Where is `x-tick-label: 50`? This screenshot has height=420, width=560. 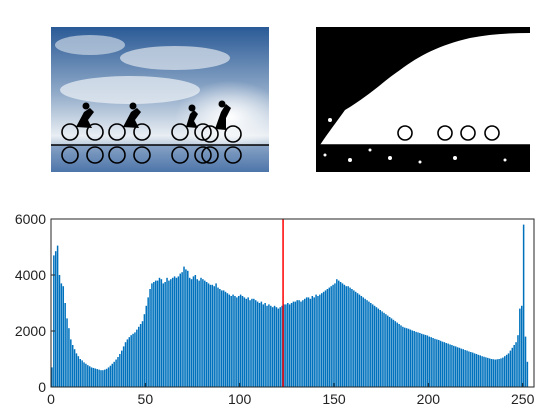 x-tick-label: 50 is located at coordinates (146, 399).